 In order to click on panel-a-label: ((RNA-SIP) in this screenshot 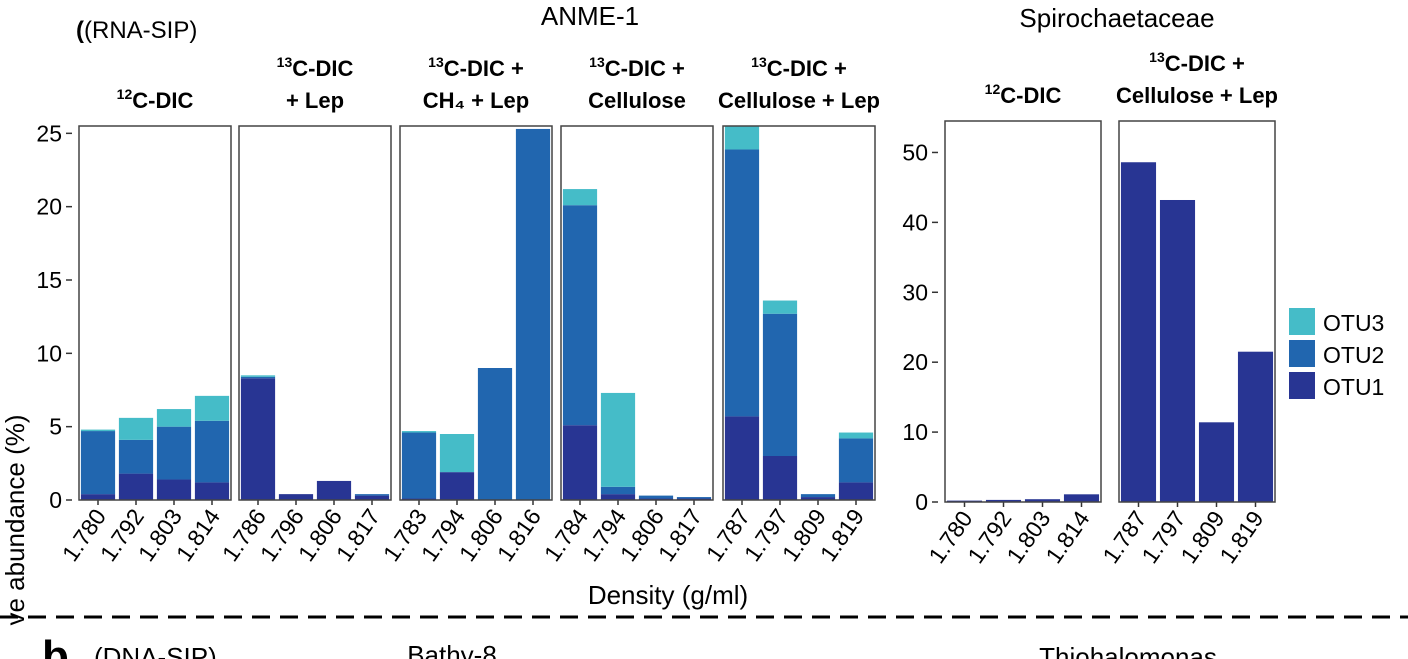, I will do `click(136, 30)`.